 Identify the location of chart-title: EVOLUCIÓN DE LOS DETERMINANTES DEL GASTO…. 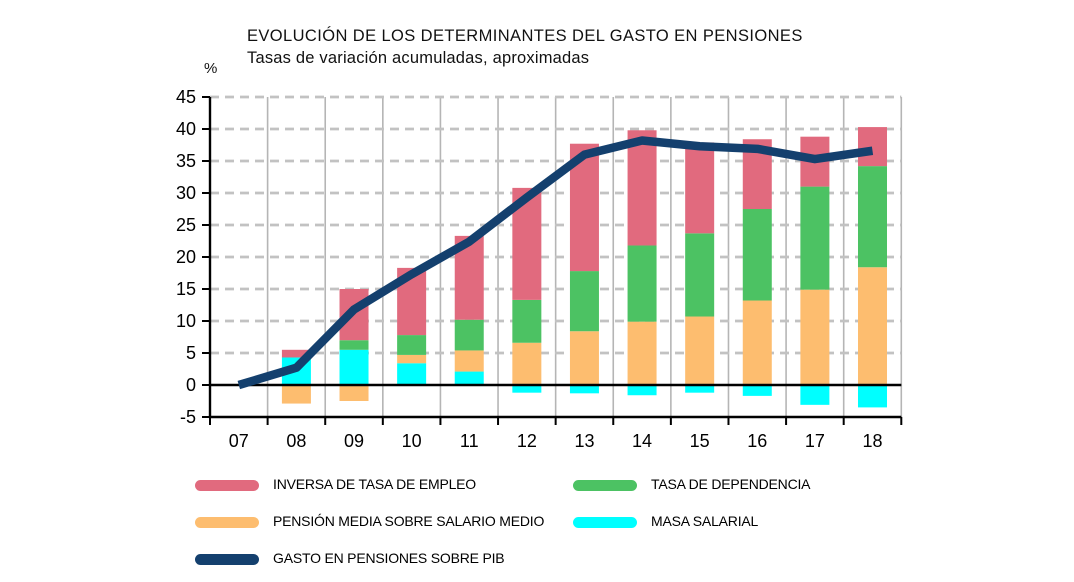
(525, 36).